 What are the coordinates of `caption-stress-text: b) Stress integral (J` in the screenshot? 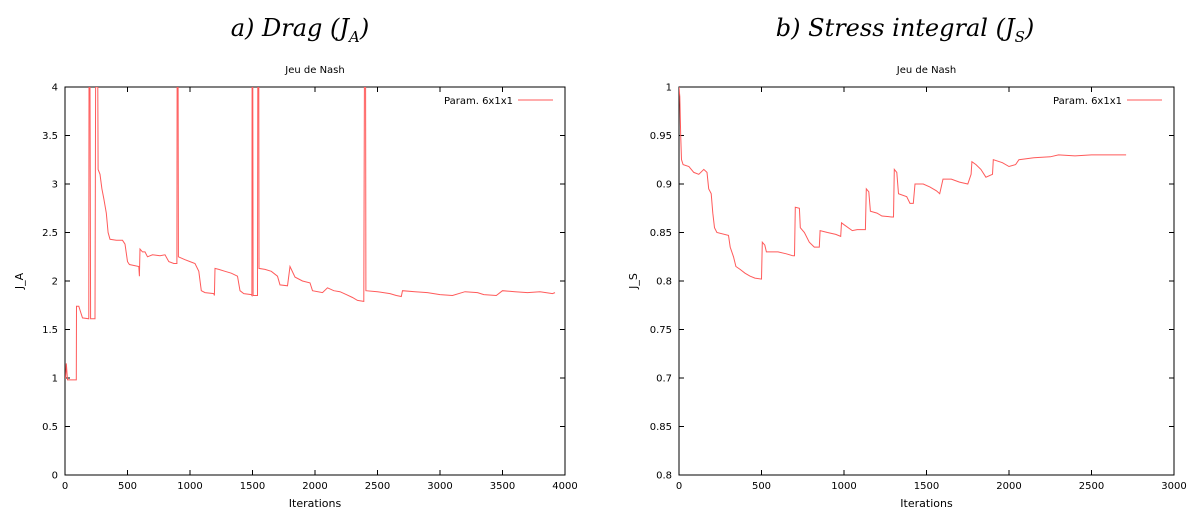 It's located at (895, 28).